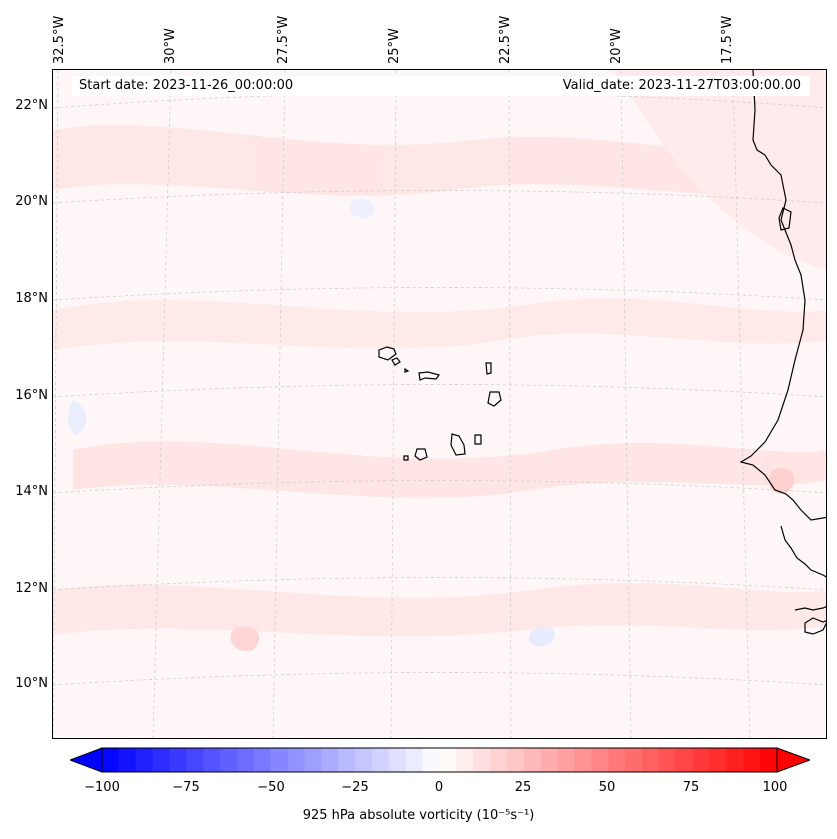 Image resolution: width=837 pixels, height=839 pixels. I want to click on lon-label: 32.5°W, so click(59, 39).